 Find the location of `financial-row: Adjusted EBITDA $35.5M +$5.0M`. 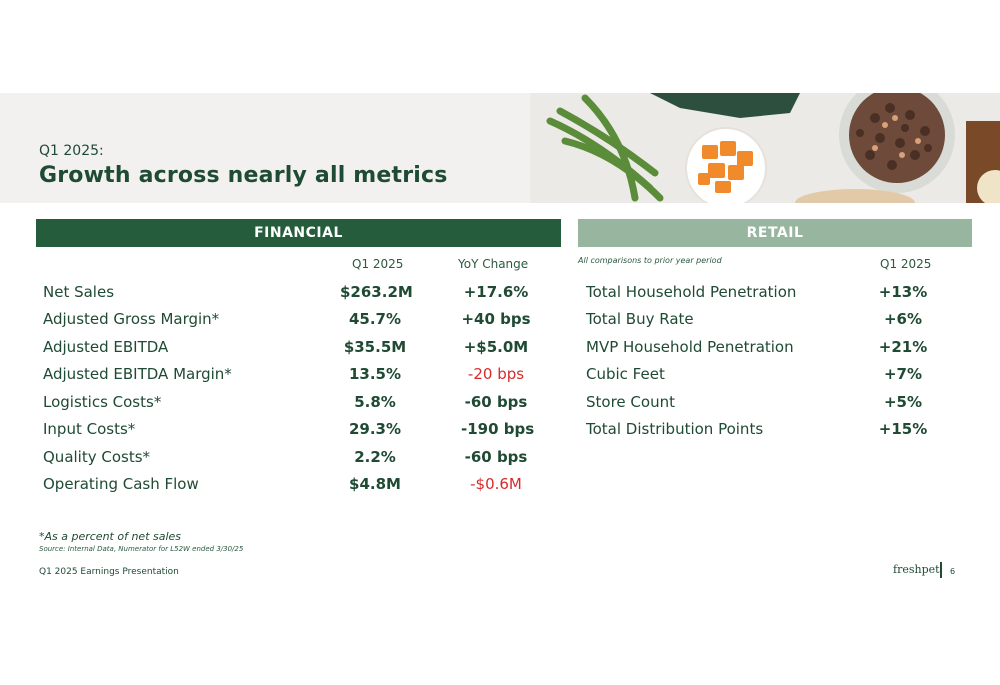

financial-row: Adjusted EBITDA $35.5M +$5.0M is located at coordinates (303, 348).